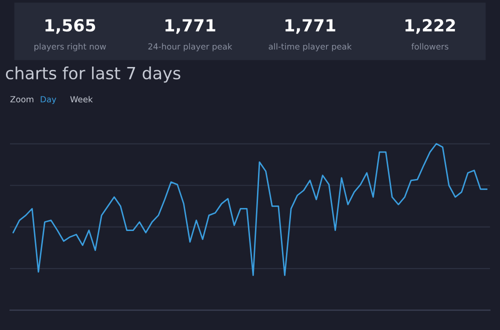 The image size is (500, 330). Describe the element at coordinates (310, 47) in the screenshot. I see `text: all-time player peak` at that location.